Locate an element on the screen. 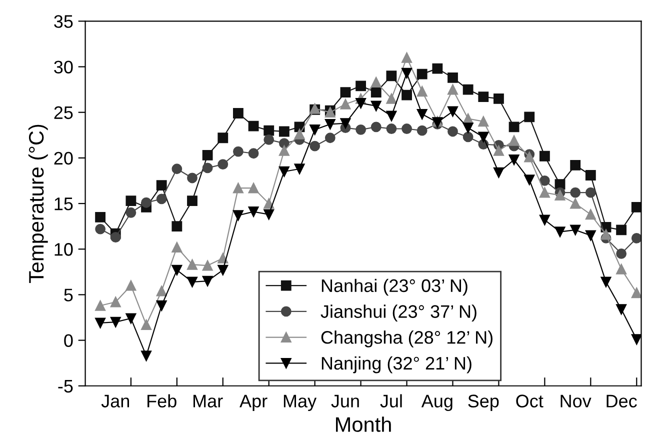 The image size is (651, 441). x-tick-label: Jan is located at coordinates (115, 401).